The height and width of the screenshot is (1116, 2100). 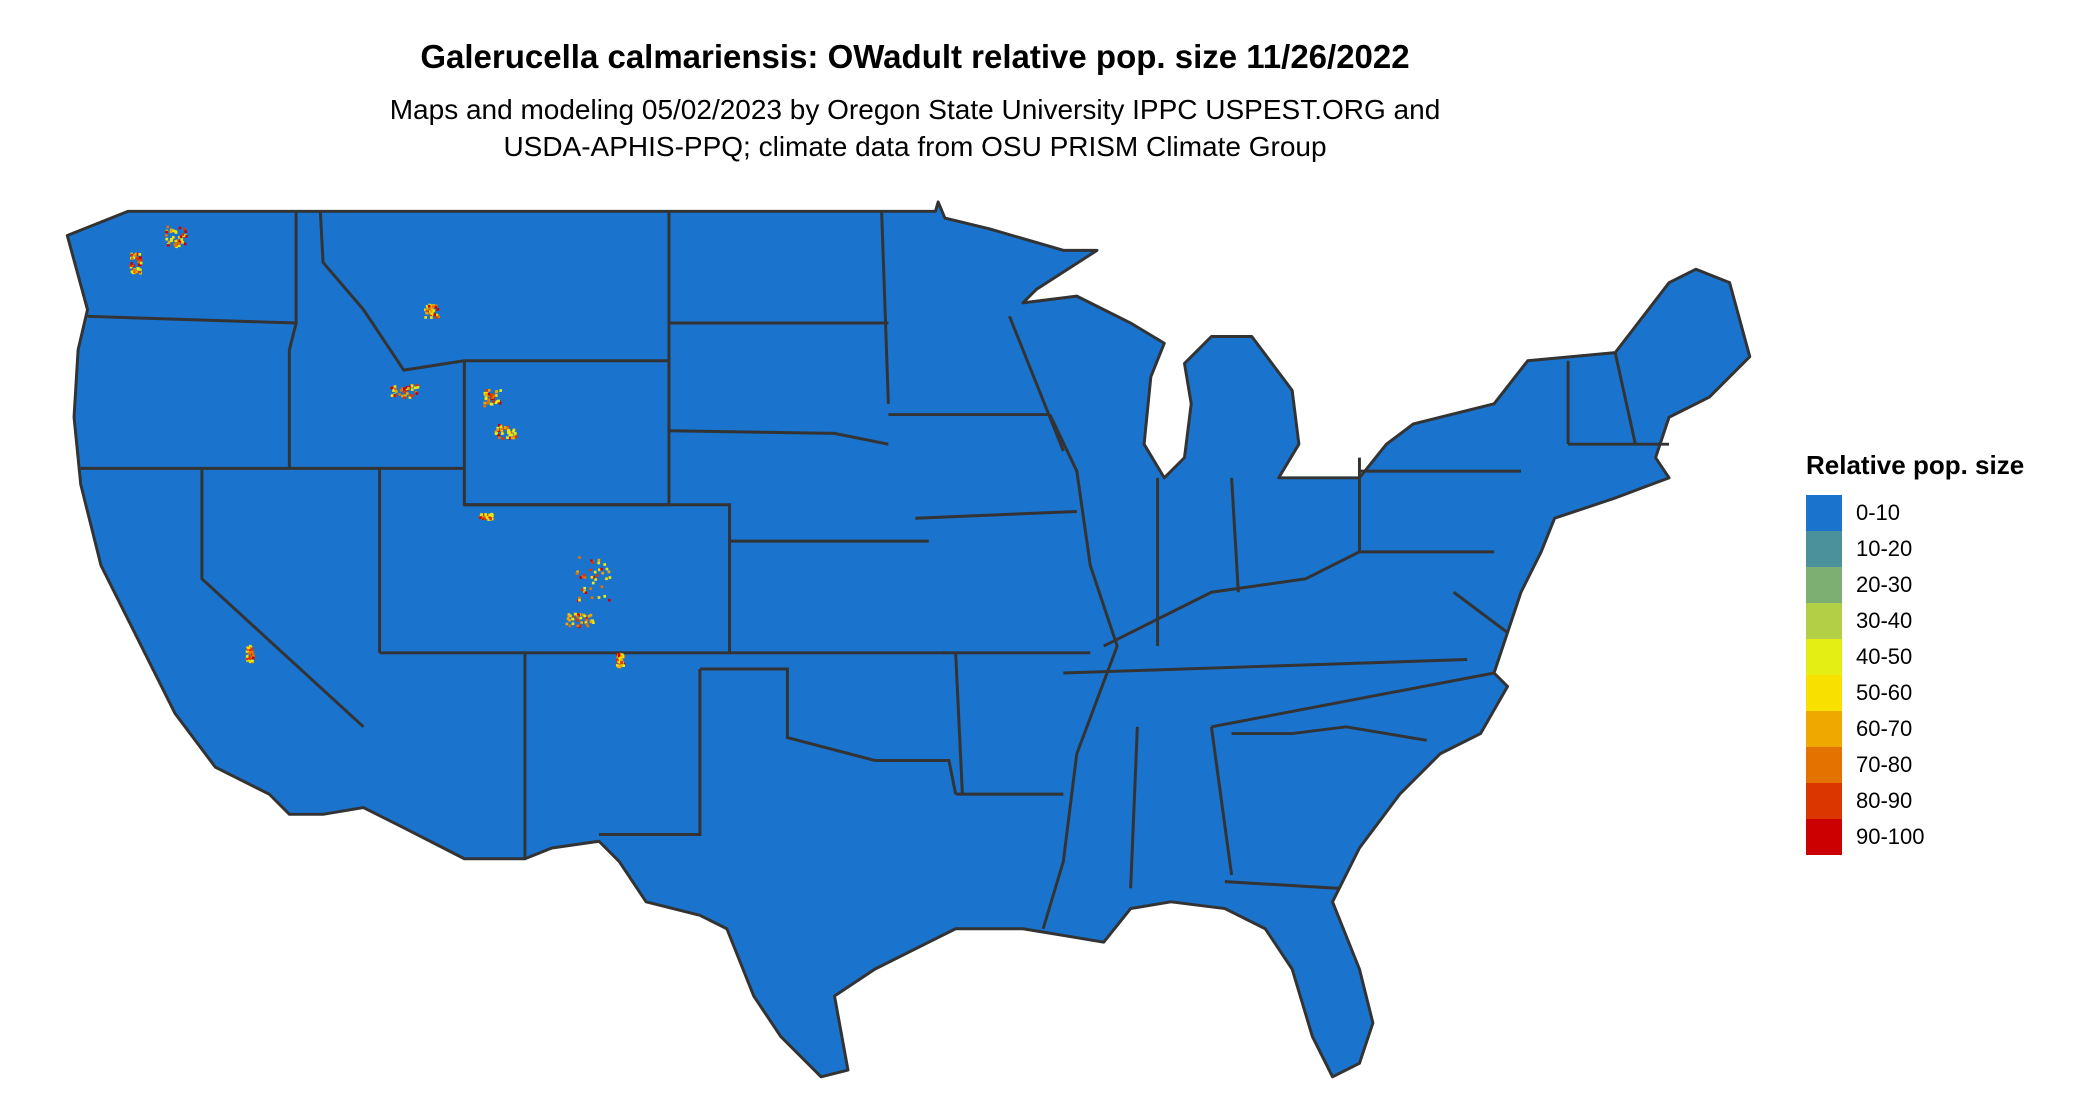 I want to click on legend-label: 70-80, so click(x=1884, y=764).